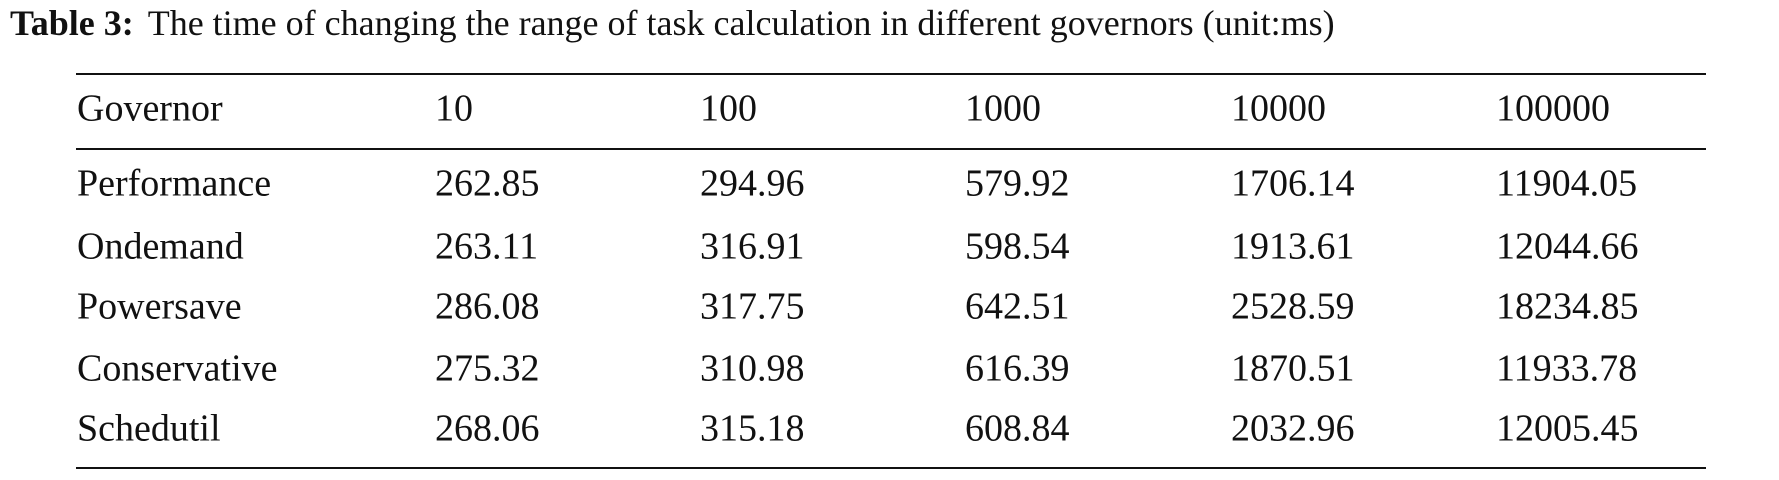 The height and width of the screenshot is (480, 1779). I want to click on row-label: Performance, so click(174, 184).